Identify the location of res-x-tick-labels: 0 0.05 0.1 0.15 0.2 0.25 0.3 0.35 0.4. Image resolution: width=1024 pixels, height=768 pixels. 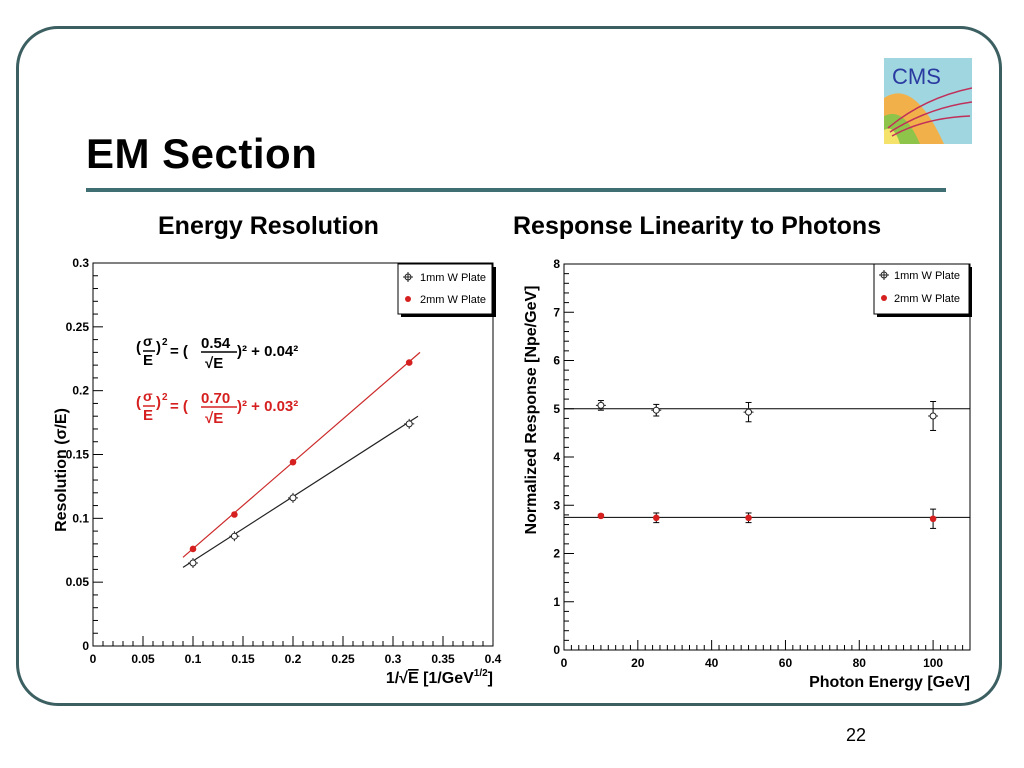
(296, 659).